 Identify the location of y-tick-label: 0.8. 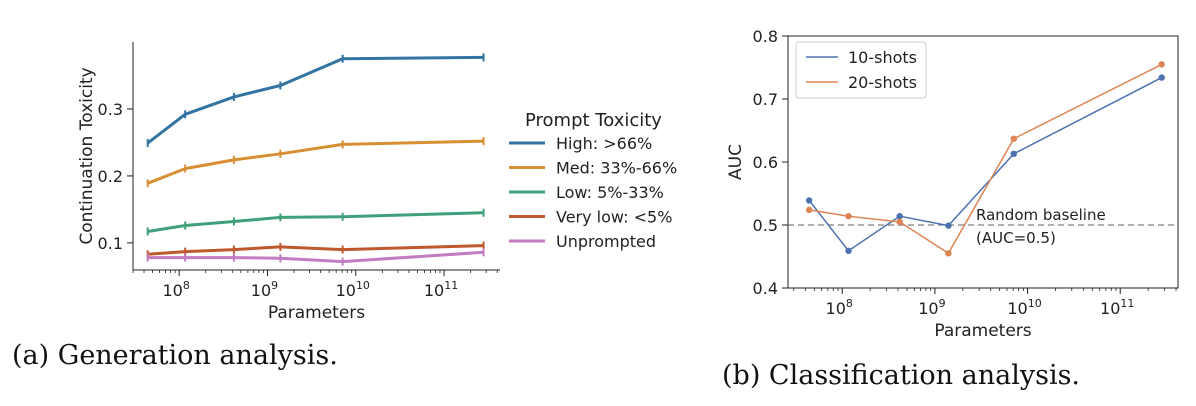
(765, 36).